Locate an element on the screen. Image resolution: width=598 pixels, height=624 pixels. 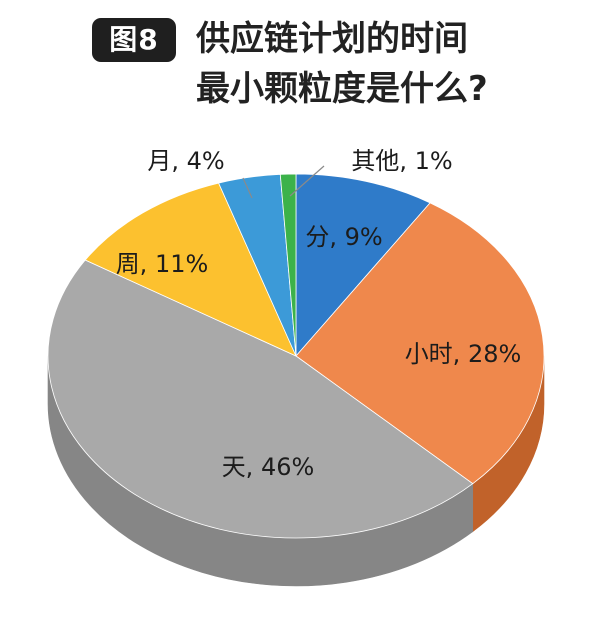
pie-slice-周 is located at coordinates (190, 269).